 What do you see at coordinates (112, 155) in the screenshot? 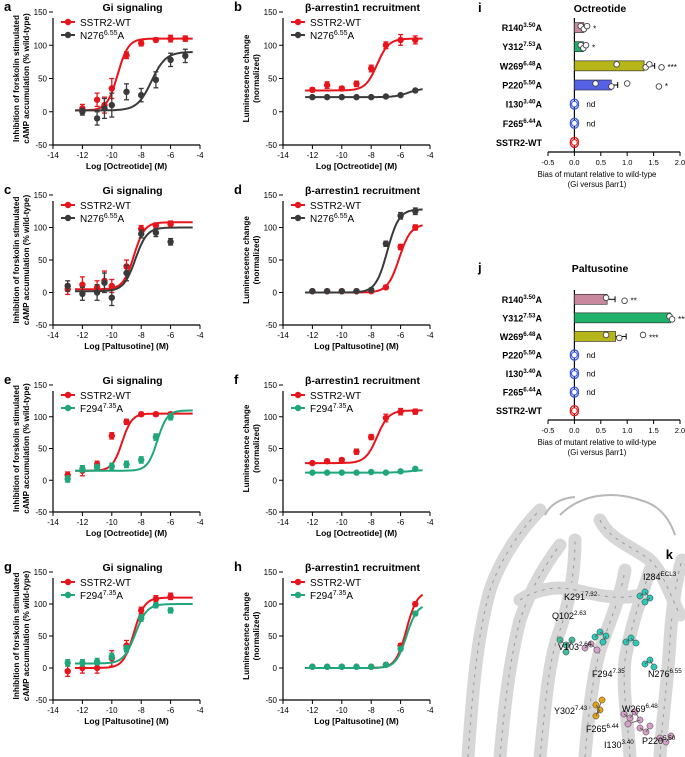
I see `x-tick-label-a: -10` at bounding box center [112, 155].